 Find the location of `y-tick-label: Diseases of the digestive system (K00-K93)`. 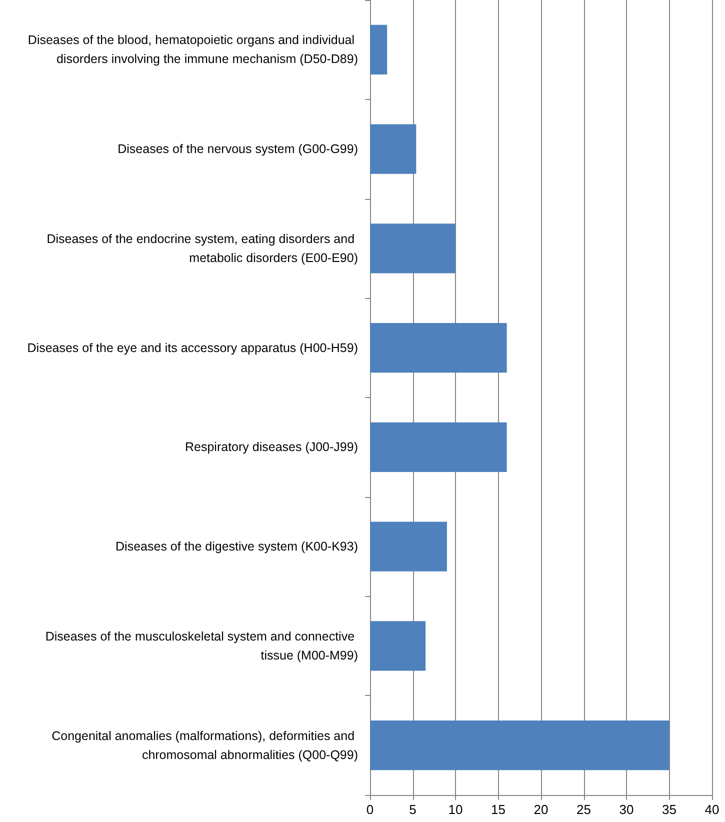

y-tick-label: Diseases of the digestive system (K00-K93) is located at coordinates (237, 547).